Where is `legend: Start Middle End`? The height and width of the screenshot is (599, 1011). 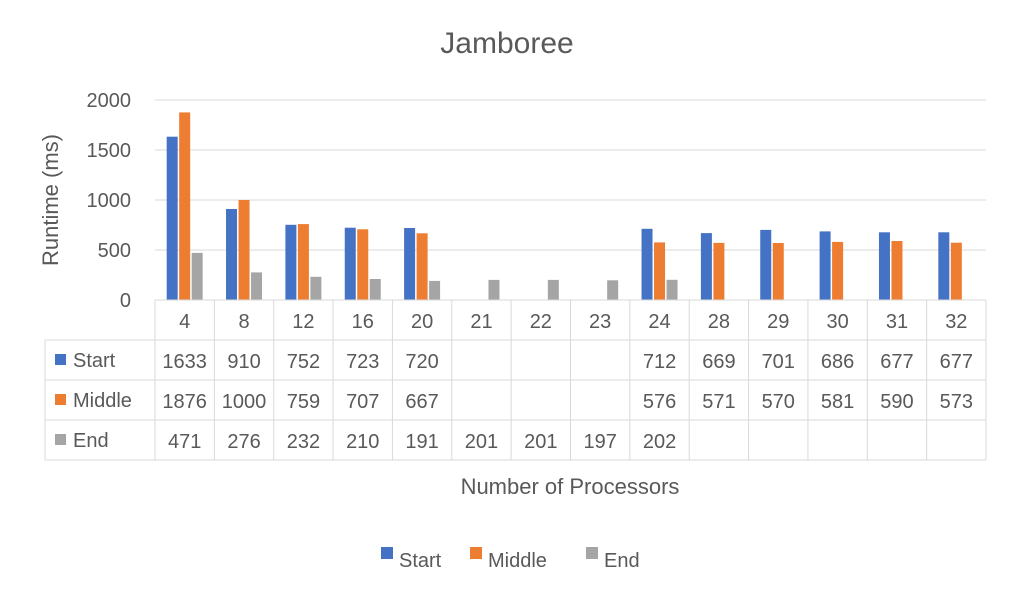 legend: Start Middle End is located at coordinates (510, 559).